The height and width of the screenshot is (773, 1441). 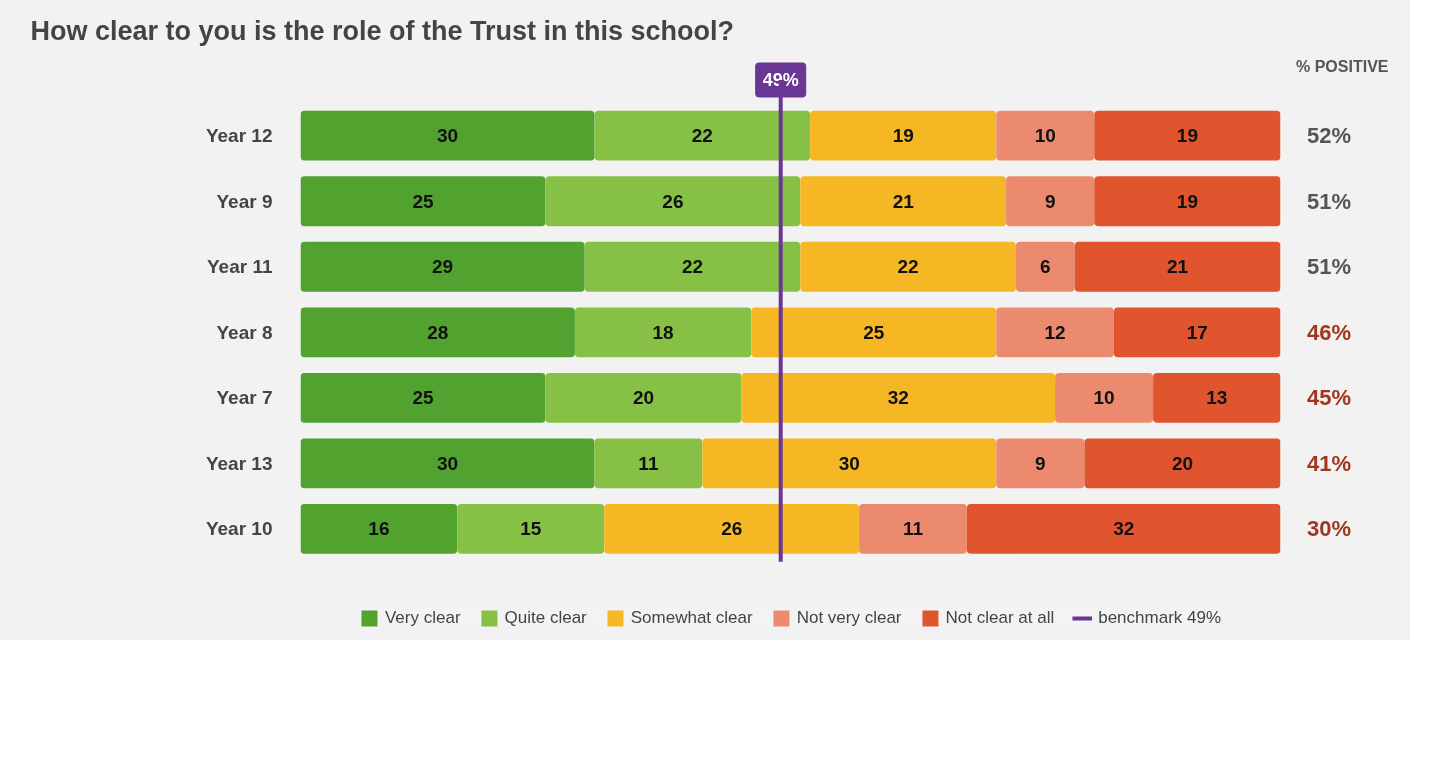 I want to click on data-label: 12, so click(x=1055, y=332).